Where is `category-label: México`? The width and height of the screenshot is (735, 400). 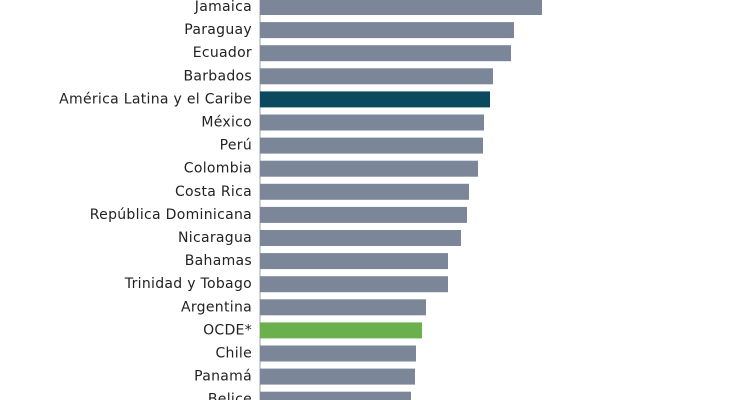 category-label: México is located at coordinates (226, 123).